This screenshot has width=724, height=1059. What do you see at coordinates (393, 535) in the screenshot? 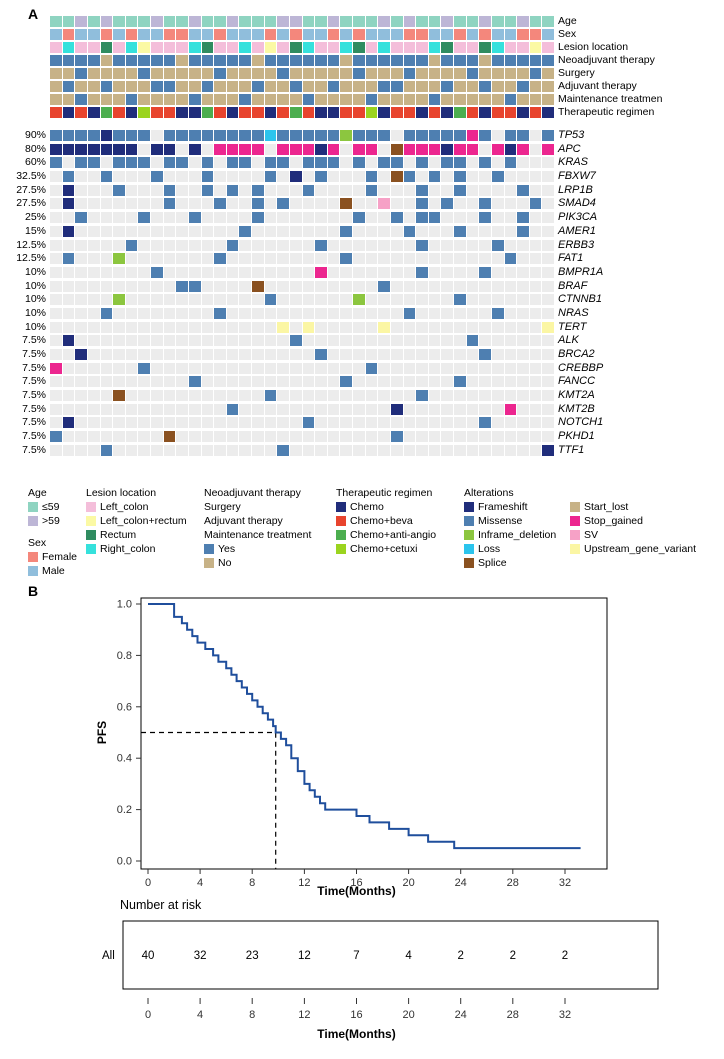
I see `legend-item-label: Chemo+anti-angio` at bounding box center [393, 535].